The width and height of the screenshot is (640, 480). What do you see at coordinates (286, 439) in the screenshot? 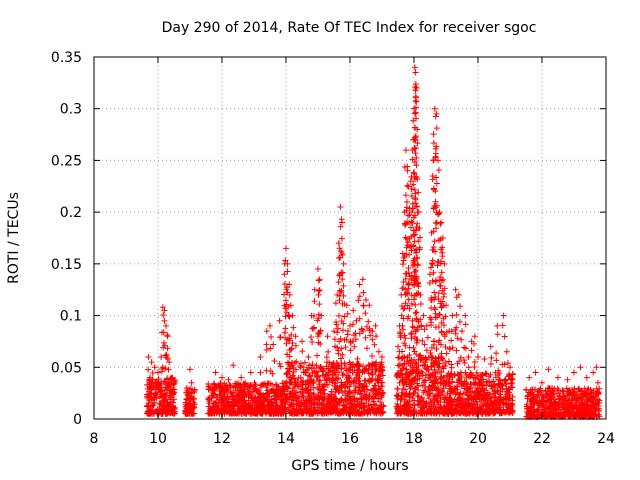
I see `x-tick-label: 14` at bounding box center [286, 439].